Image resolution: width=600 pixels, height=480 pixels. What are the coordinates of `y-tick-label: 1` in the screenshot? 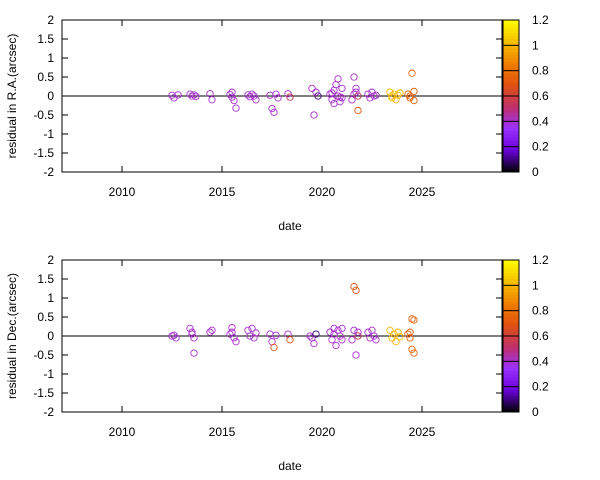 It's located at (50, 58).